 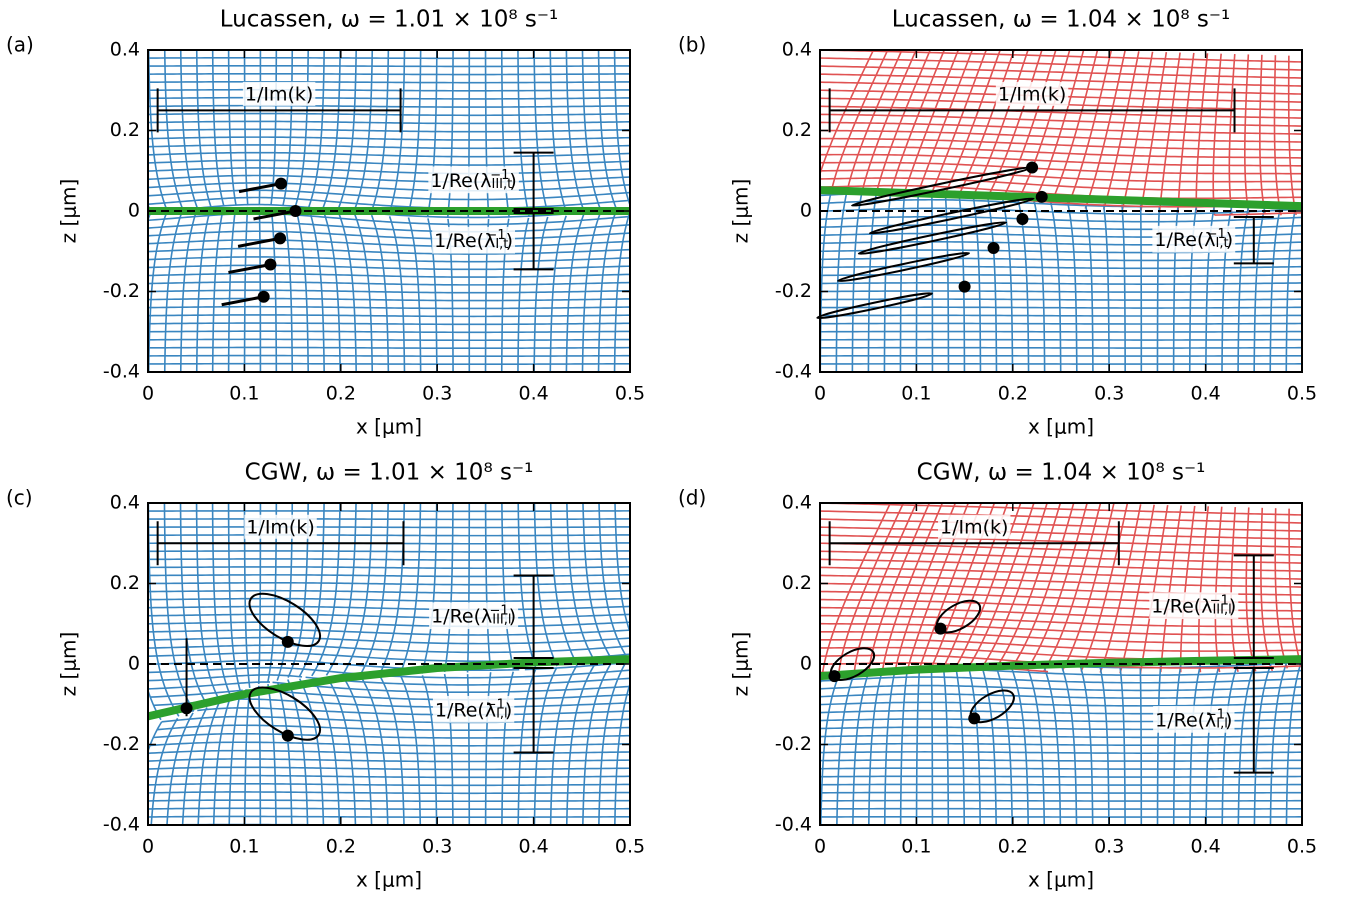 I want to click on panel-label: (d), so click(x=692, y=498).